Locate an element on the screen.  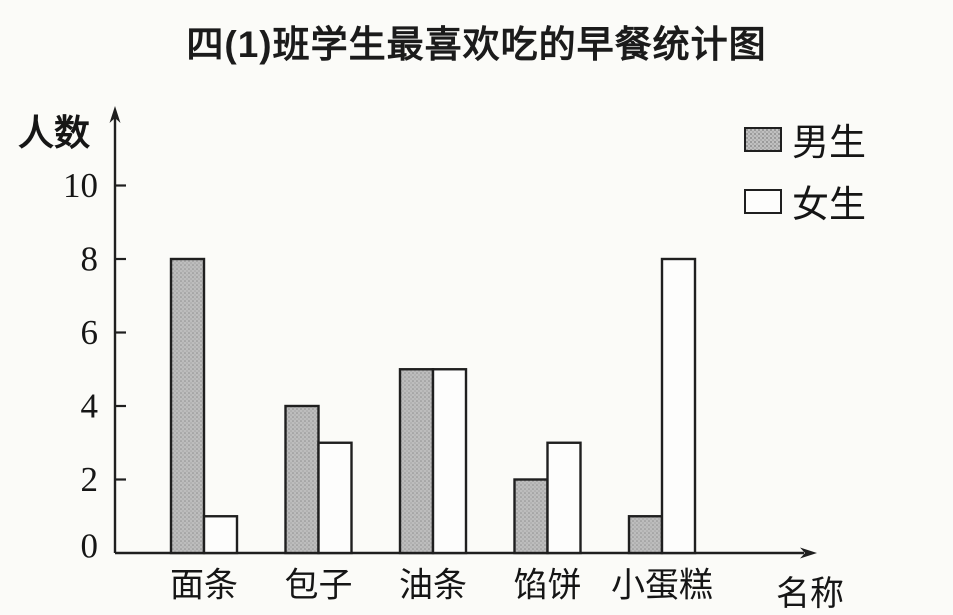
y-tick-label: 10 is located at coordinates (80, 185).